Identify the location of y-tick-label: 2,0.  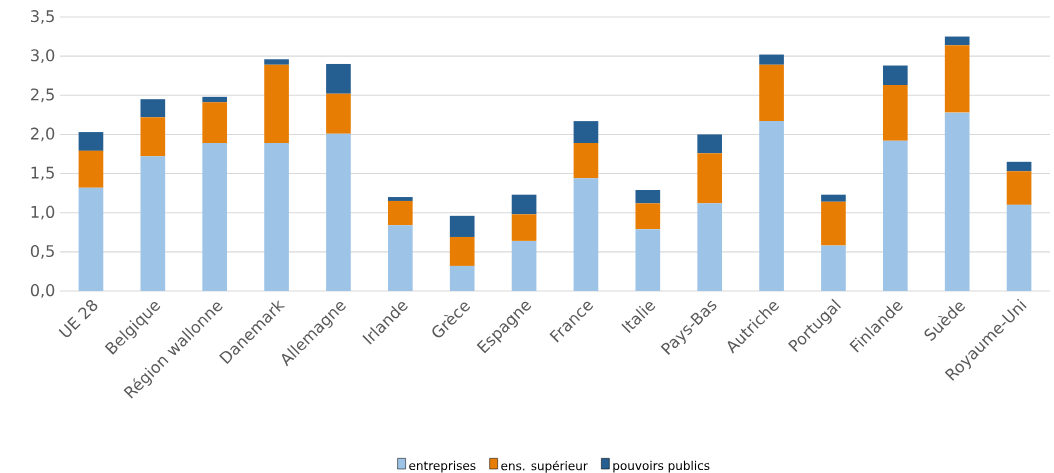
(43, 134).